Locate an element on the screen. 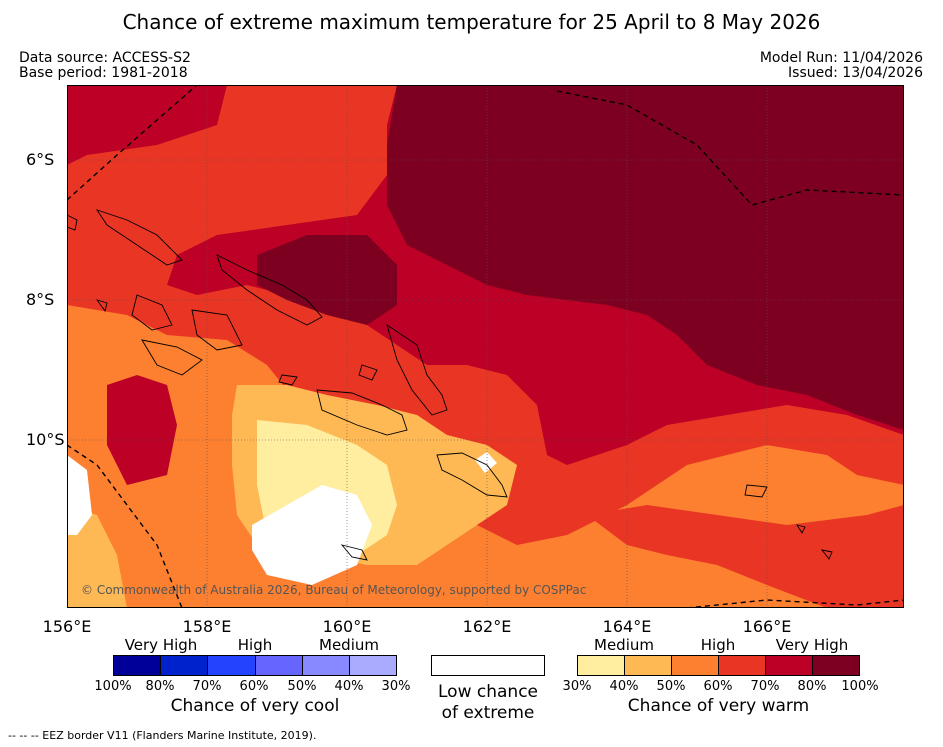  region-high2-west is located at coordinates (142, 430).